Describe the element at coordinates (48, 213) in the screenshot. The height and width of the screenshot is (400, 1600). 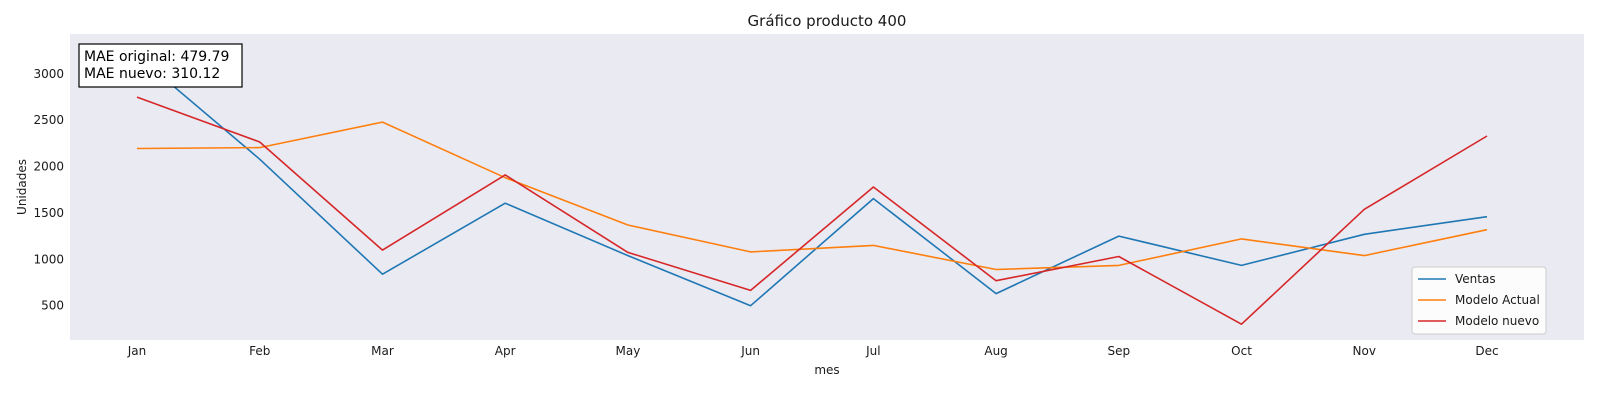
I see `y-tick-label: 1500` at that location.